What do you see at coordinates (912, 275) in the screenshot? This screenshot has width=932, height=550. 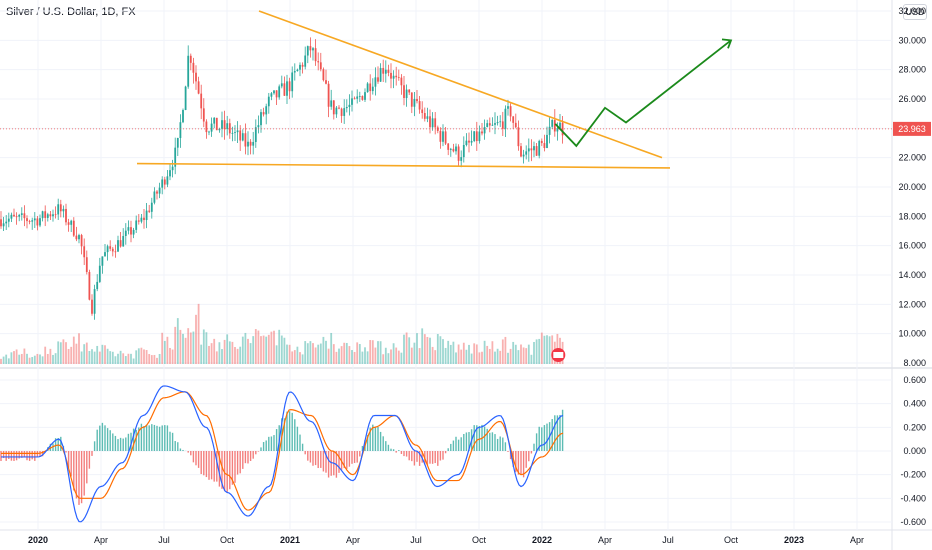 I see `price-tick-label: 14.000` at bounding box center [912, 275].